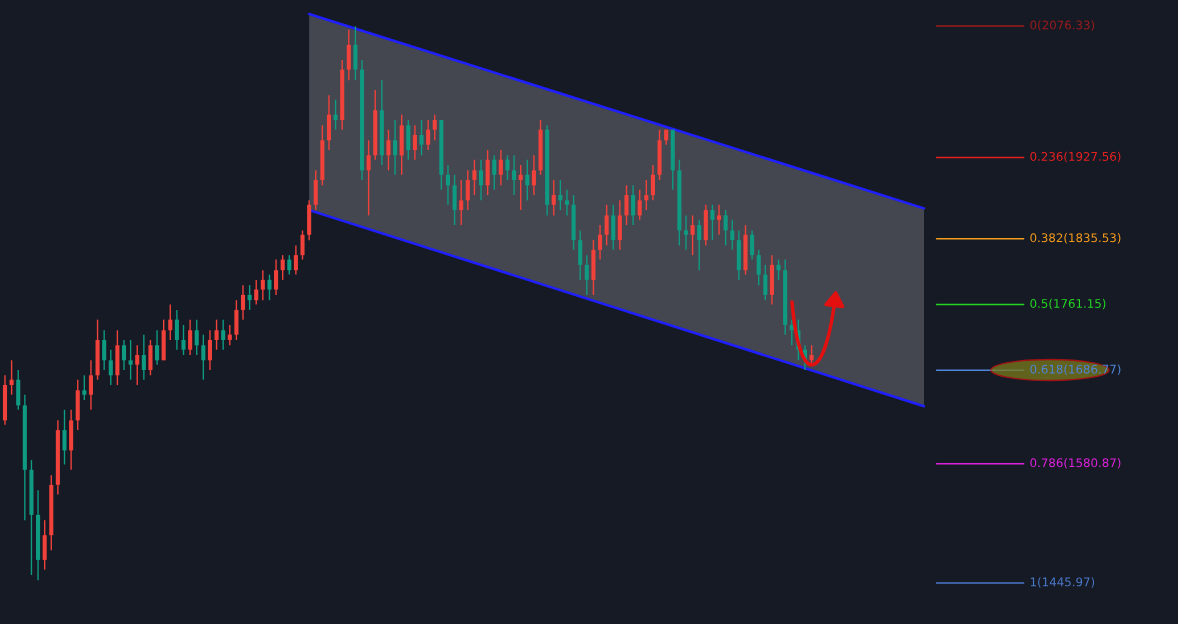 This screenshot has width=1178, height=624. I want to click on ref-line-label: 0(2076.33), so click(1062, 25).